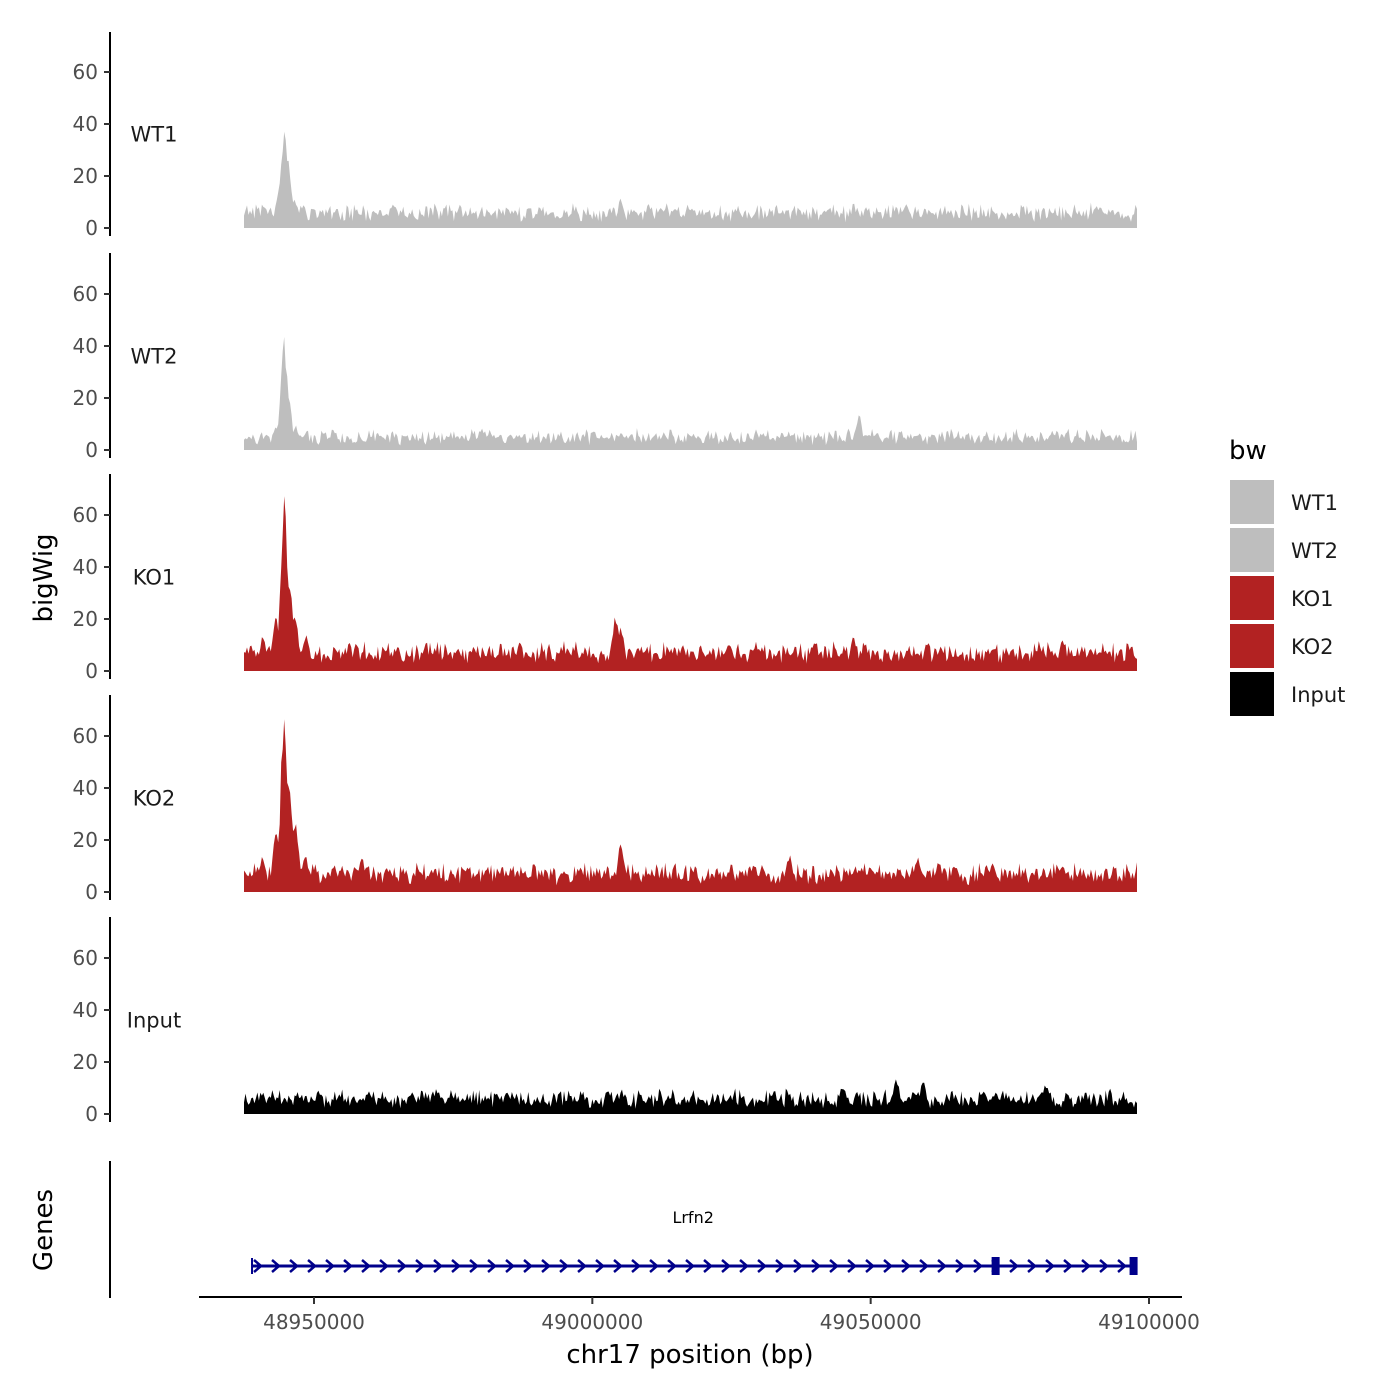  I want to click on x-axis: 48950000 49000000 49050000 49100000, so click(699, 1315).